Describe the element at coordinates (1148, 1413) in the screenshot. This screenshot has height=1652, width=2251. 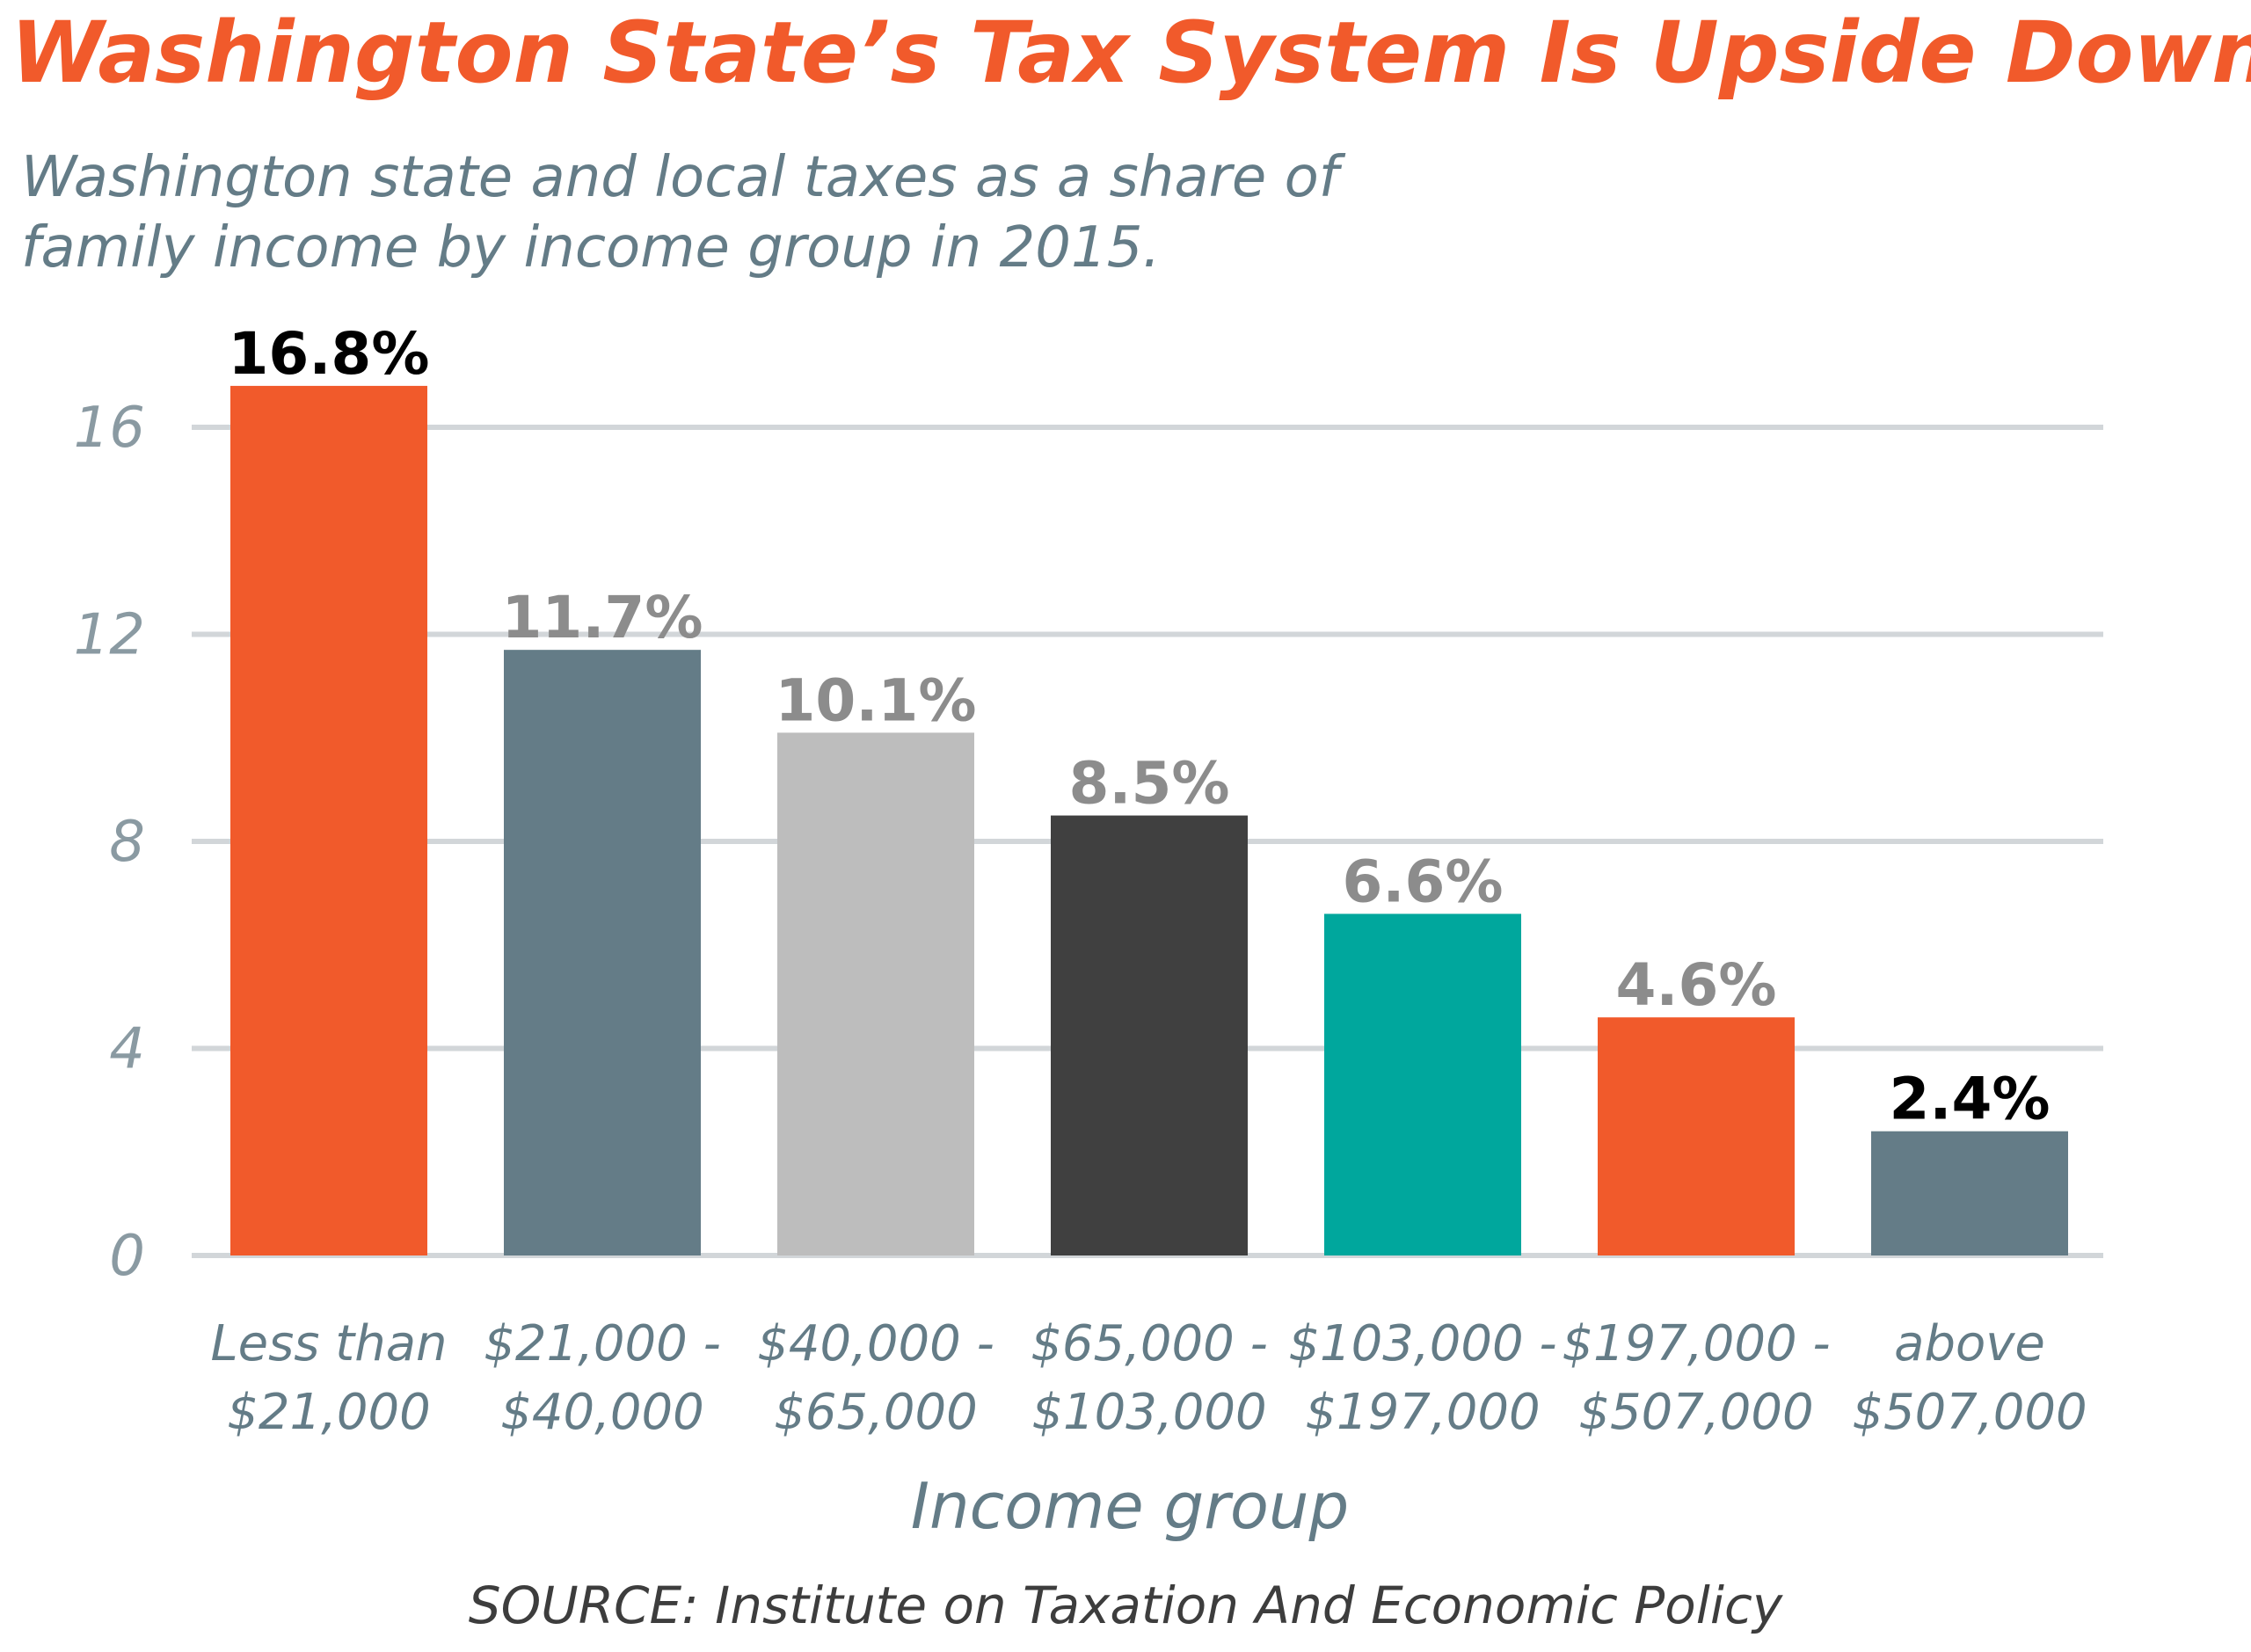
I see `x-tick-label: $103,000` at that location.